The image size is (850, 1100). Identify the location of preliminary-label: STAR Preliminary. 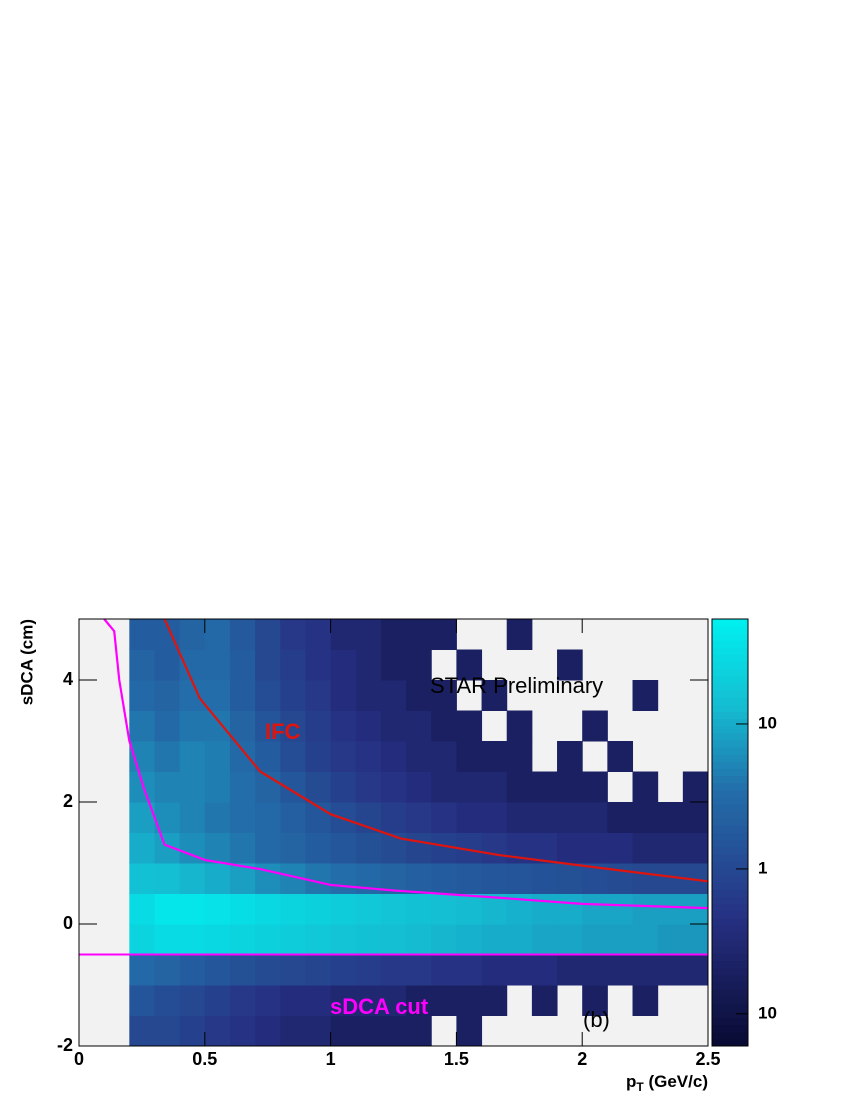
(516, 685).